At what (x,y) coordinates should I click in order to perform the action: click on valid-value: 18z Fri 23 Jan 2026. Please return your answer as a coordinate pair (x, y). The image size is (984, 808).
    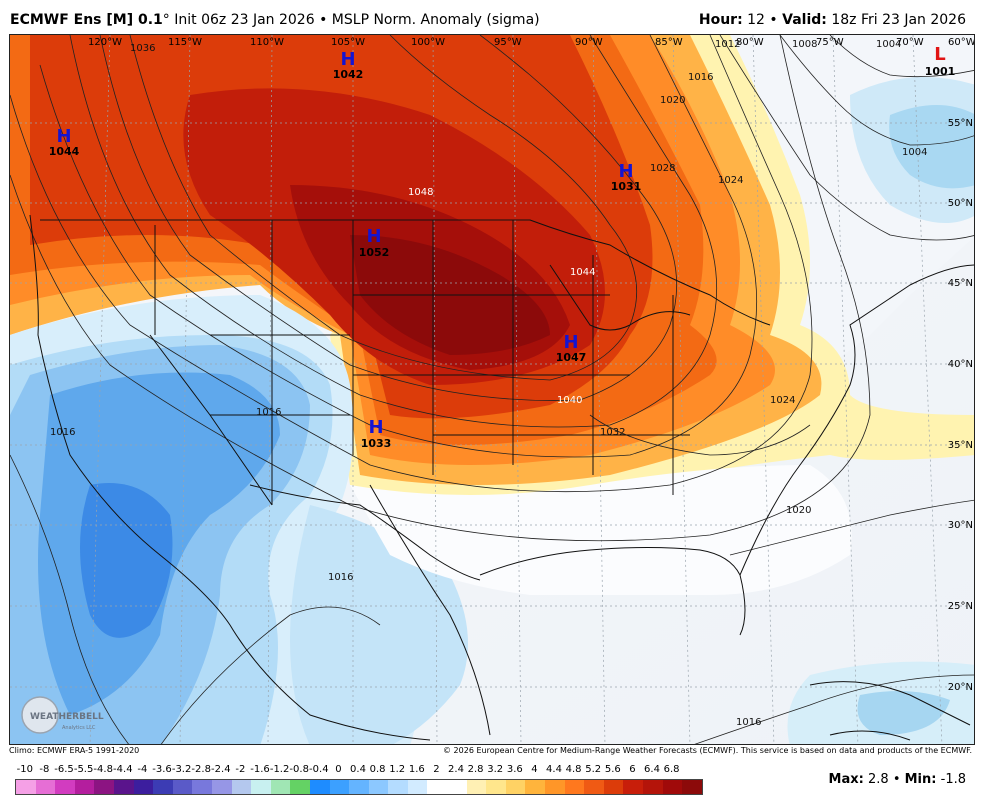
    Looking at the image, I should click on (898, 20).